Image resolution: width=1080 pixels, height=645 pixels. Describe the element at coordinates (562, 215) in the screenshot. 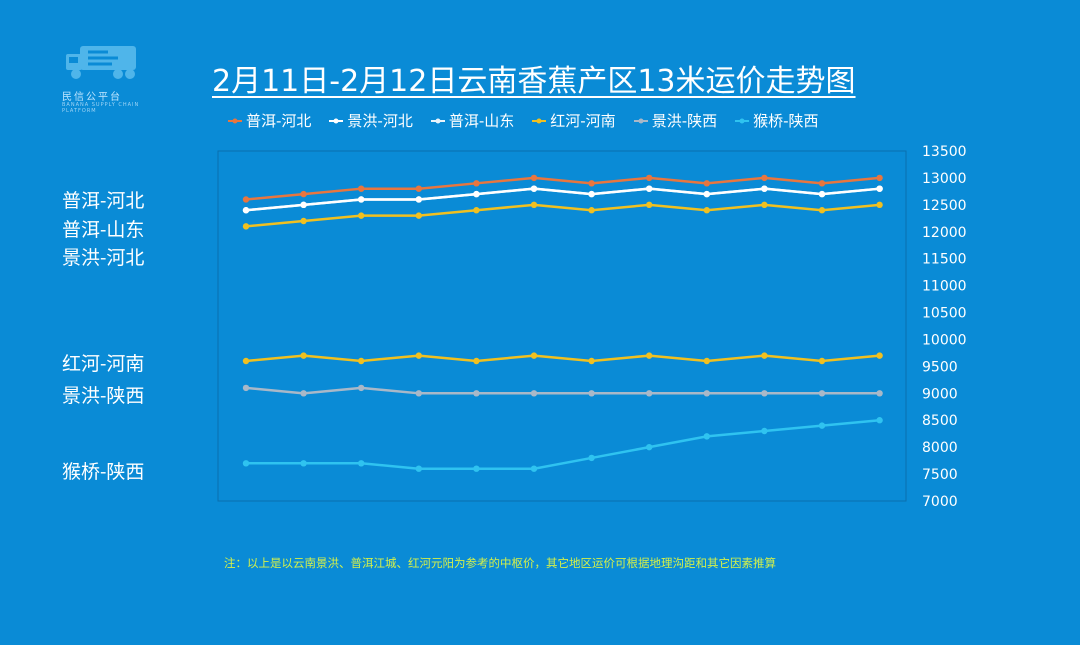

I see `series-line-extra` at that location.